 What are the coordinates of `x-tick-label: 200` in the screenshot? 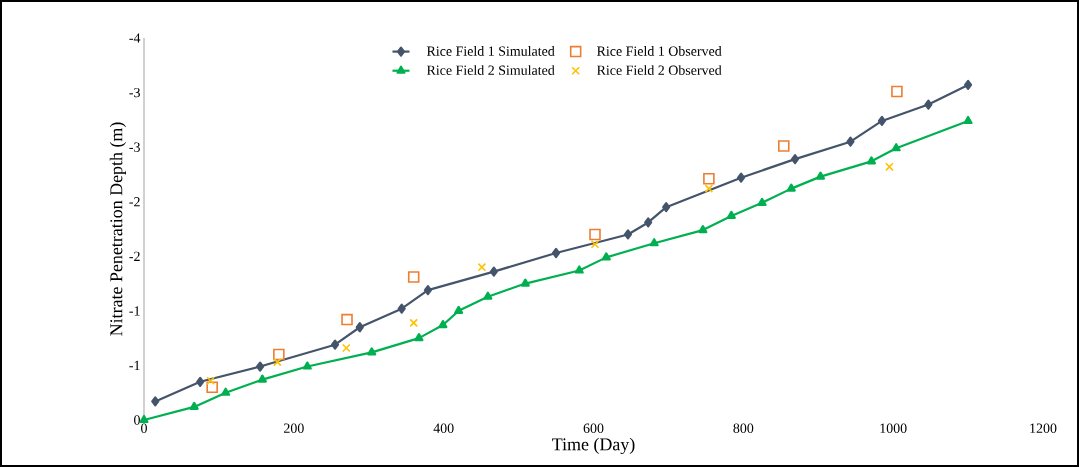 It's located at (293, 428).